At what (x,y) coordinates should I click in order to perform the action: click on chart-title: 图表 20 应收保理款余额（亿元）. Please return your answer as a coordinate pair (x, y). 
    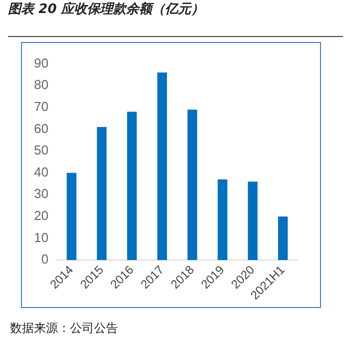
    Looking at the image, I should click on (106, 9).